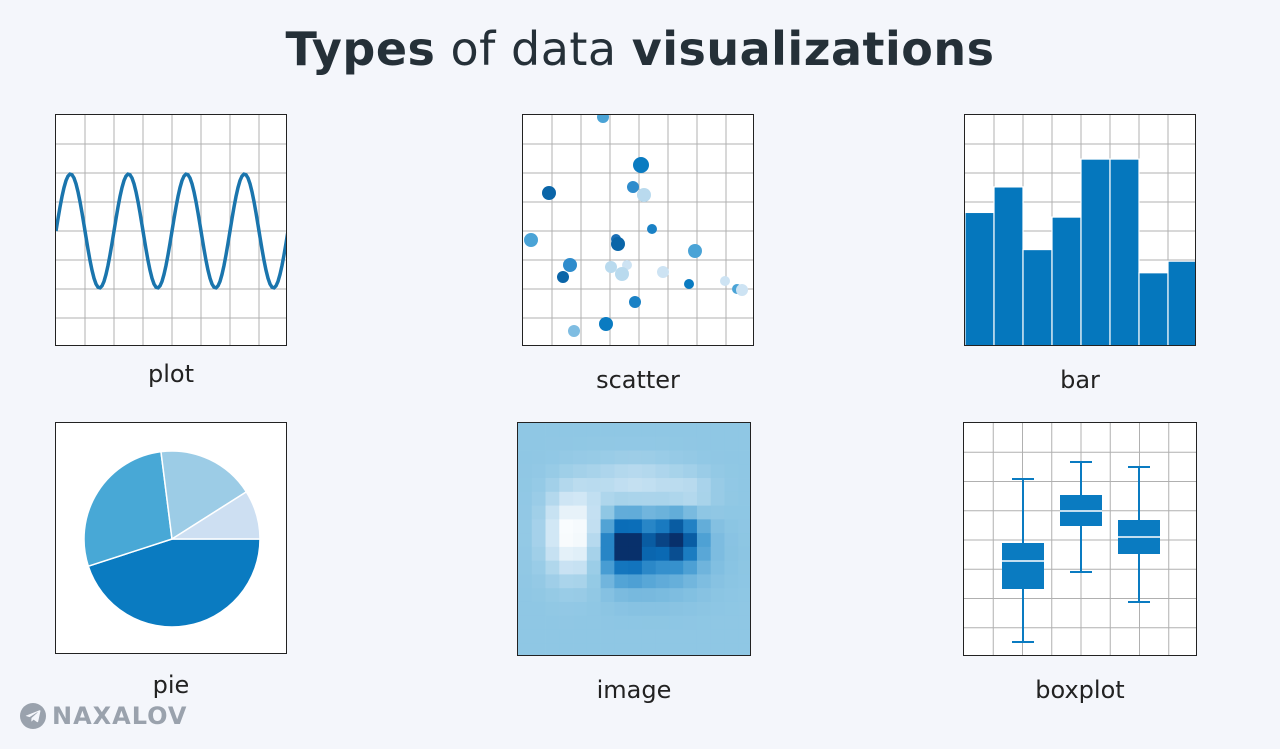  I want to click on image-caption: image, so click(634, 690).